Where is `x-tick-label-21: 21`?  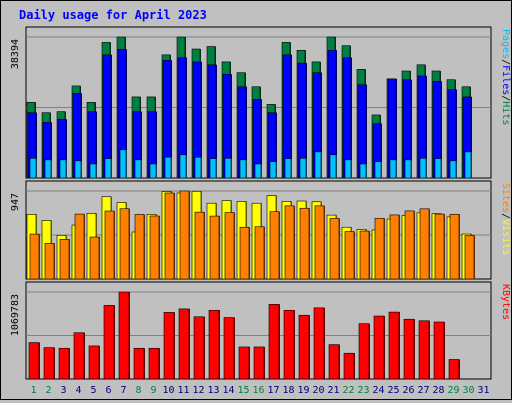
x-tick-label-21: 21 is located at coordinates (333, 390).